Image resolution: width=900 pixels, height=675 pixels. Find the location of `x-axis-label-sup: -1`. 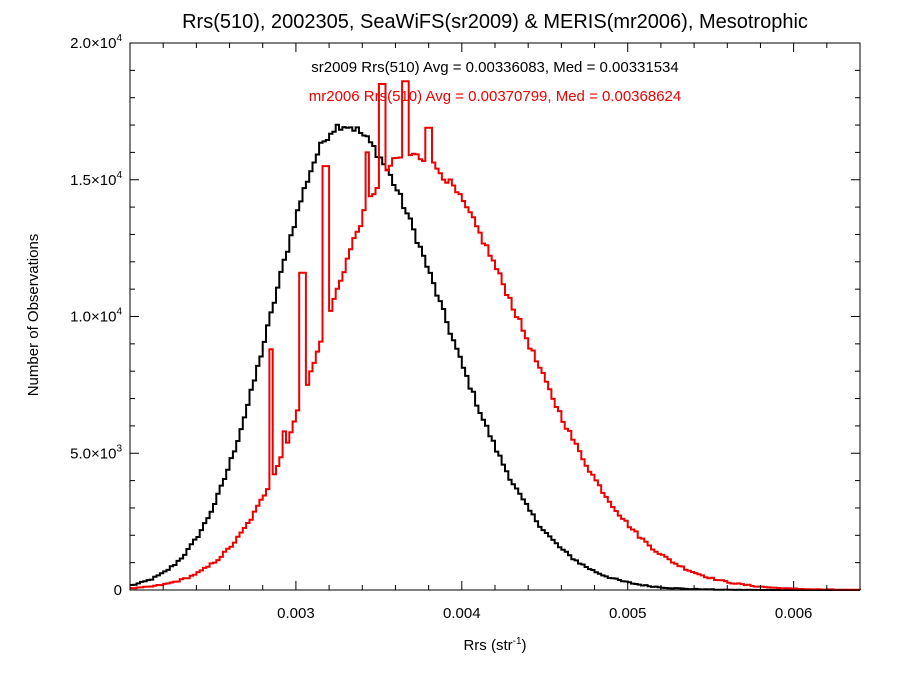

x-axis-label-sup: -1 is located at coordinates (517, 641).